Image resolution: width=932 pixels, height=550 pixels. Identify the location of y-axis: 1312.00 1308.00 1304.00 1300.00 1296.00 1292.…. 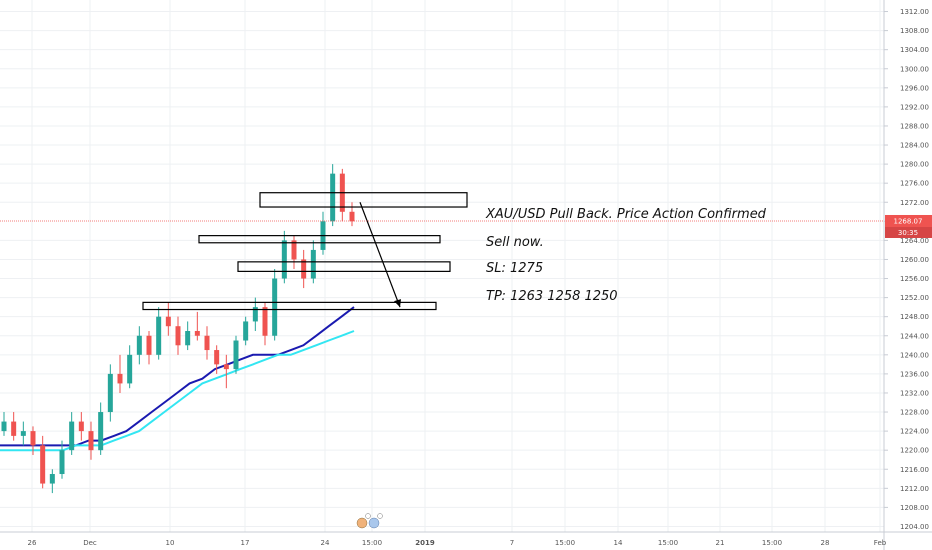
(906, 275).